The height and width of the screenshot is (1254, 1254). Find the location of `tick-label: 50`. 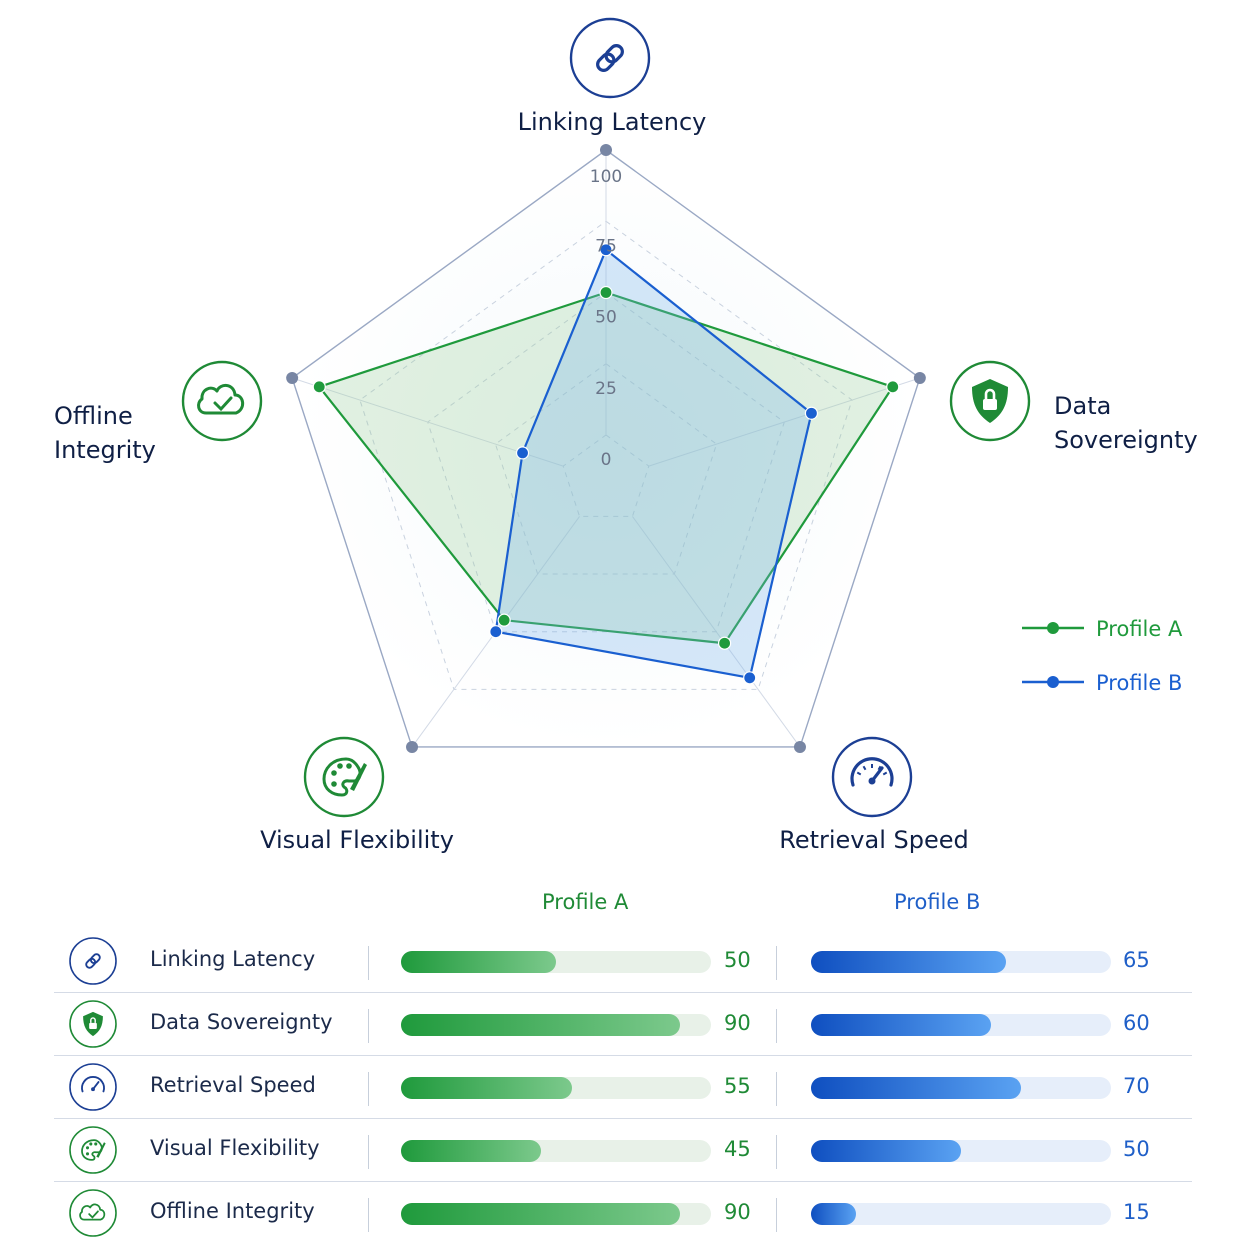

tick-label: 50 is located at coordinates (606, 318).